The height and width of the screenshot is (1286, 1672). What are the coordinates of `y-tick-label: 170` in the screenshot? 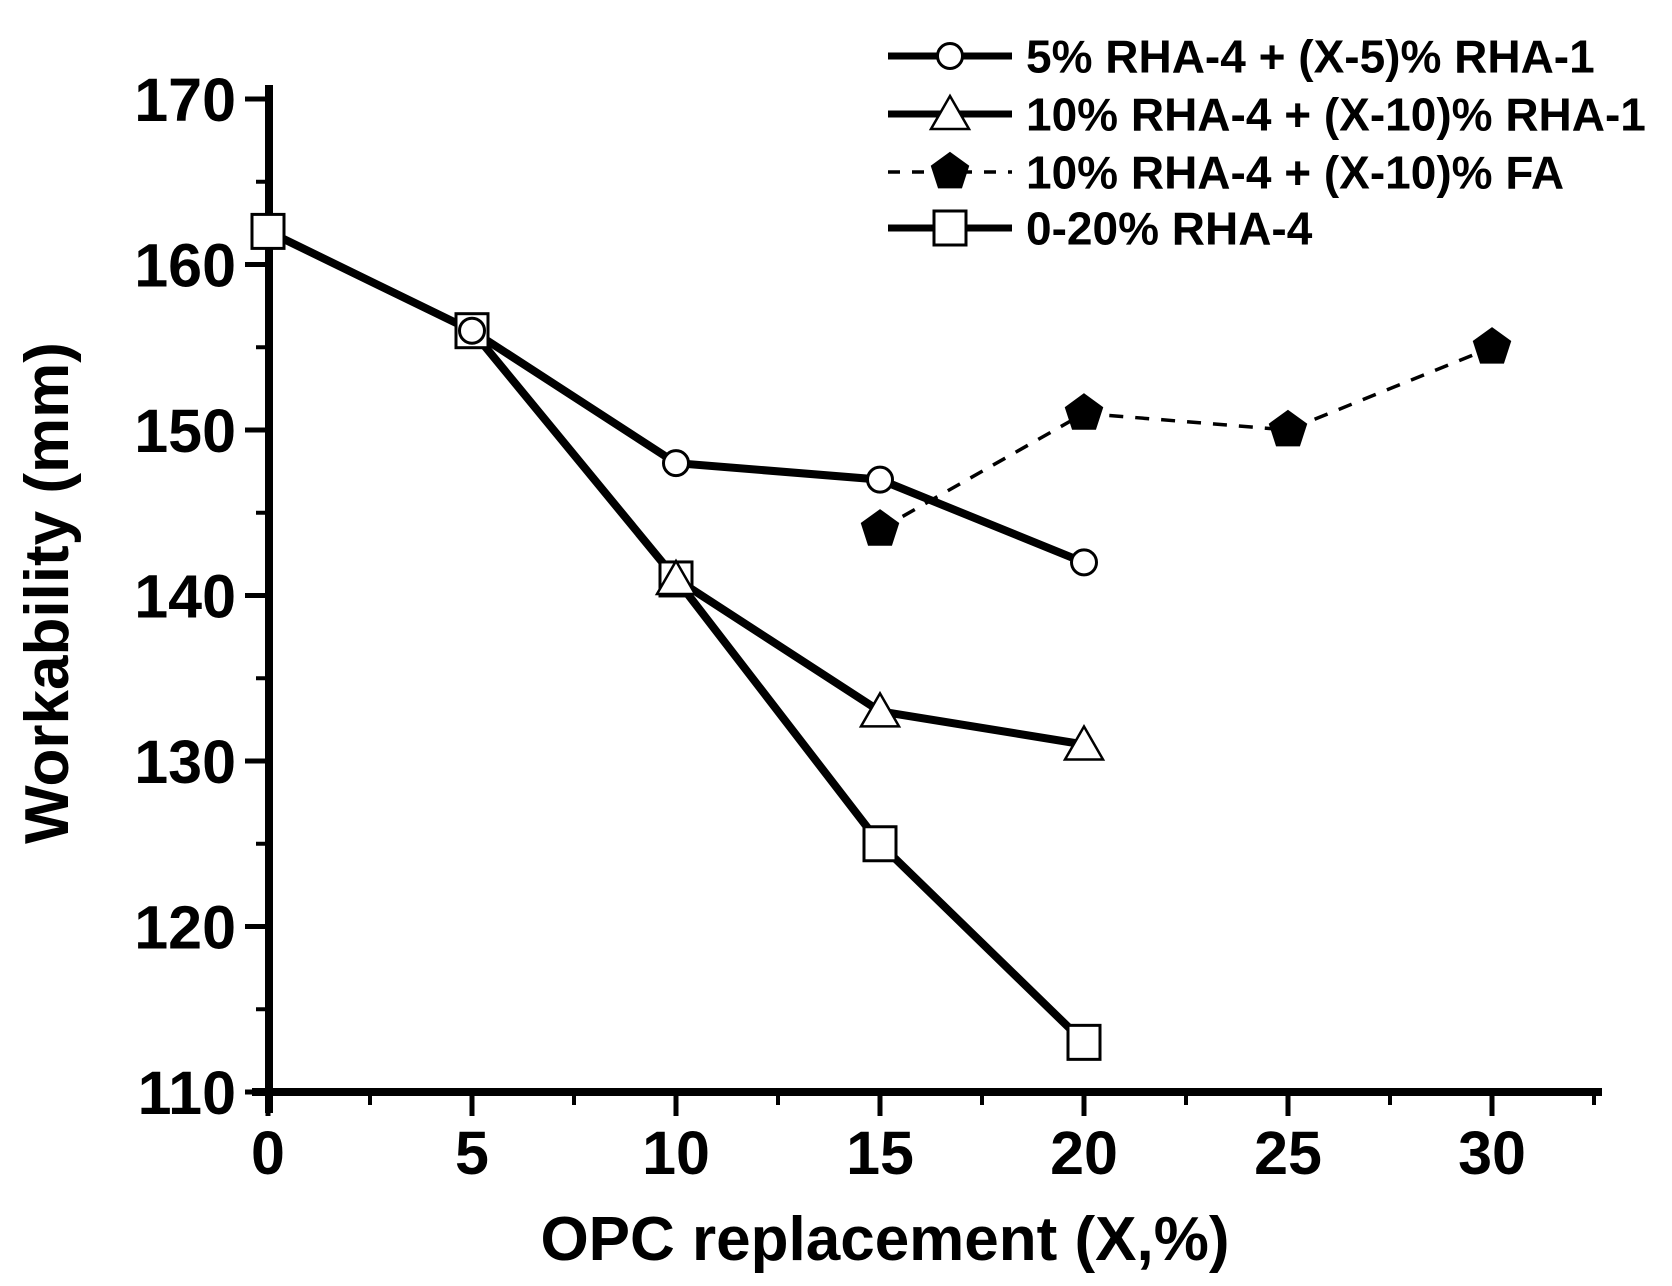 It's located at (185, 100).